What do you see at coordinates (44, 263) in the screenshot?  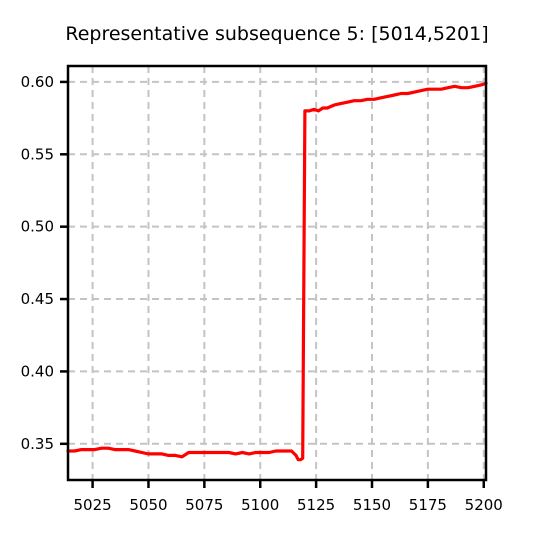 I see `y-axis: 0.35 0.40 0.45 0.50 0.55 0.60` at bounding box center [44, 263].